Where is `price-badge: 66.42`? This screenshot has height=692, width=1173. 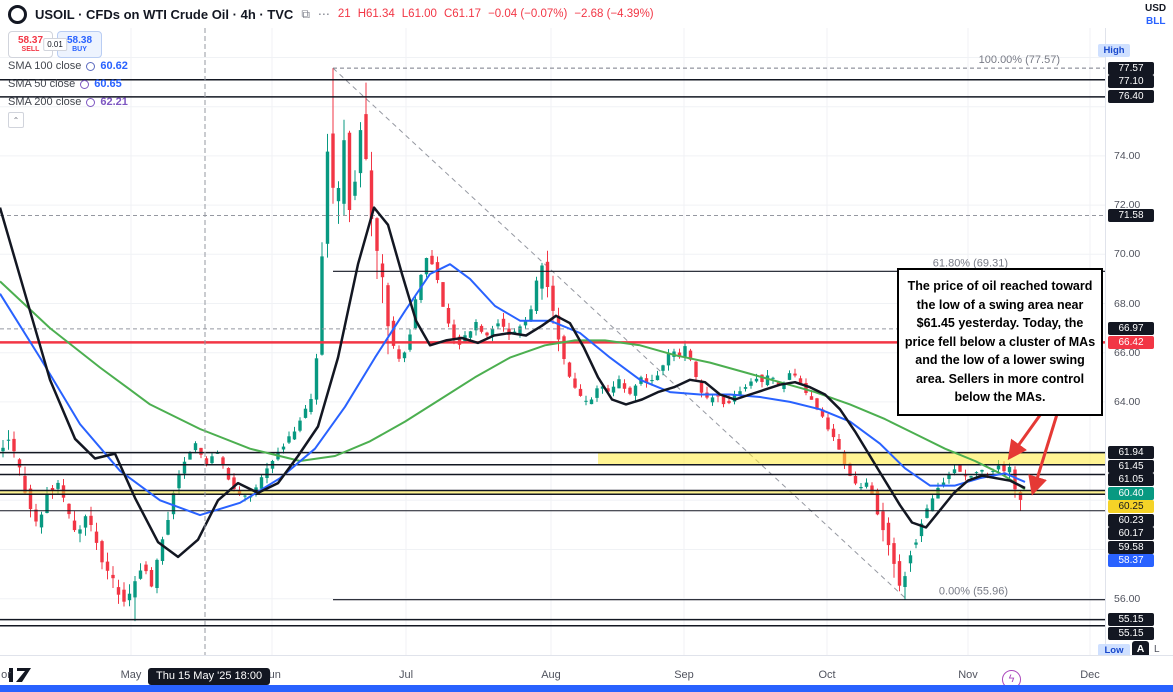
price-badge: 66.42 is located at coordinates (1131, 342).